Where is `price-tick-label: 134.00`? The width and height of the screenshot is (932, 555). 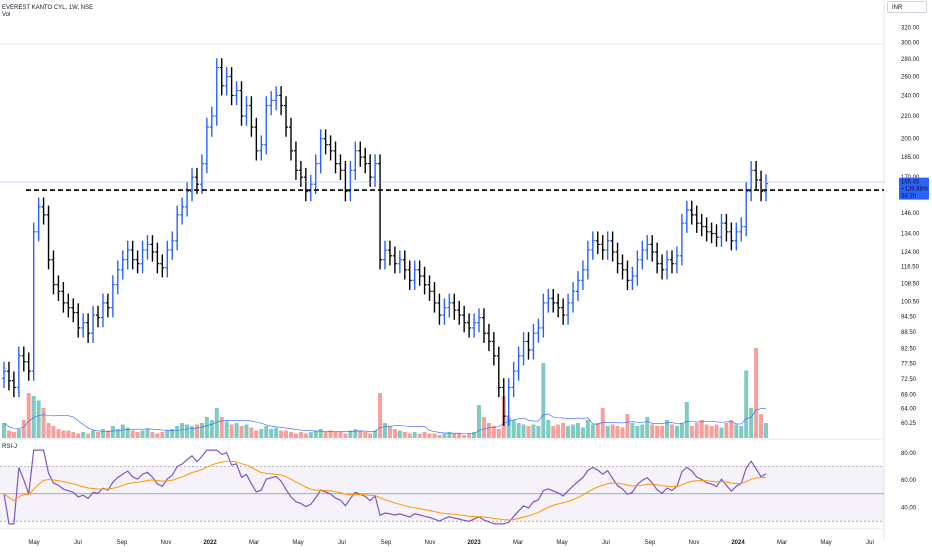
price-tick-label: 134.00 is located at coordinates (910, 235).